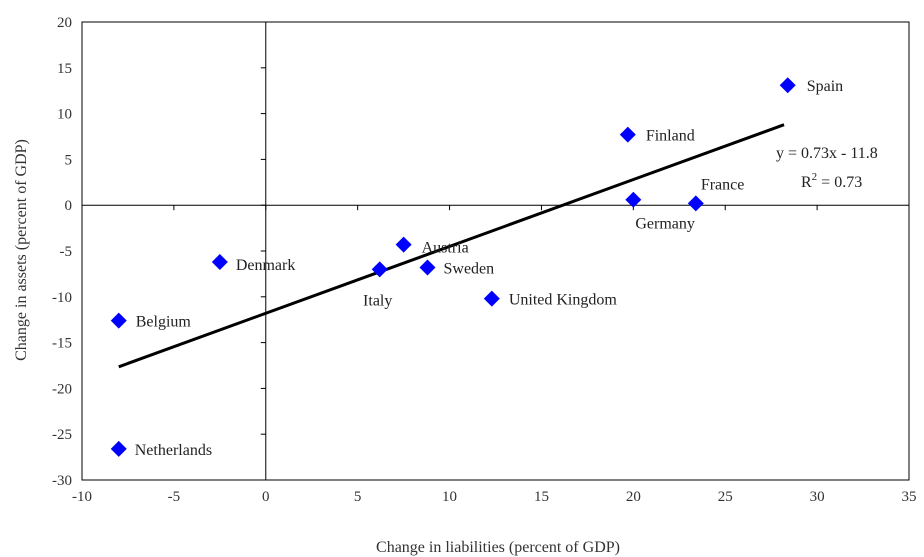 Image resolution: width=924 pixels, height=557 pixels. Describe the element at coordinates (633, 199) in the screenshot. I see `point-marker-germany` at that location.